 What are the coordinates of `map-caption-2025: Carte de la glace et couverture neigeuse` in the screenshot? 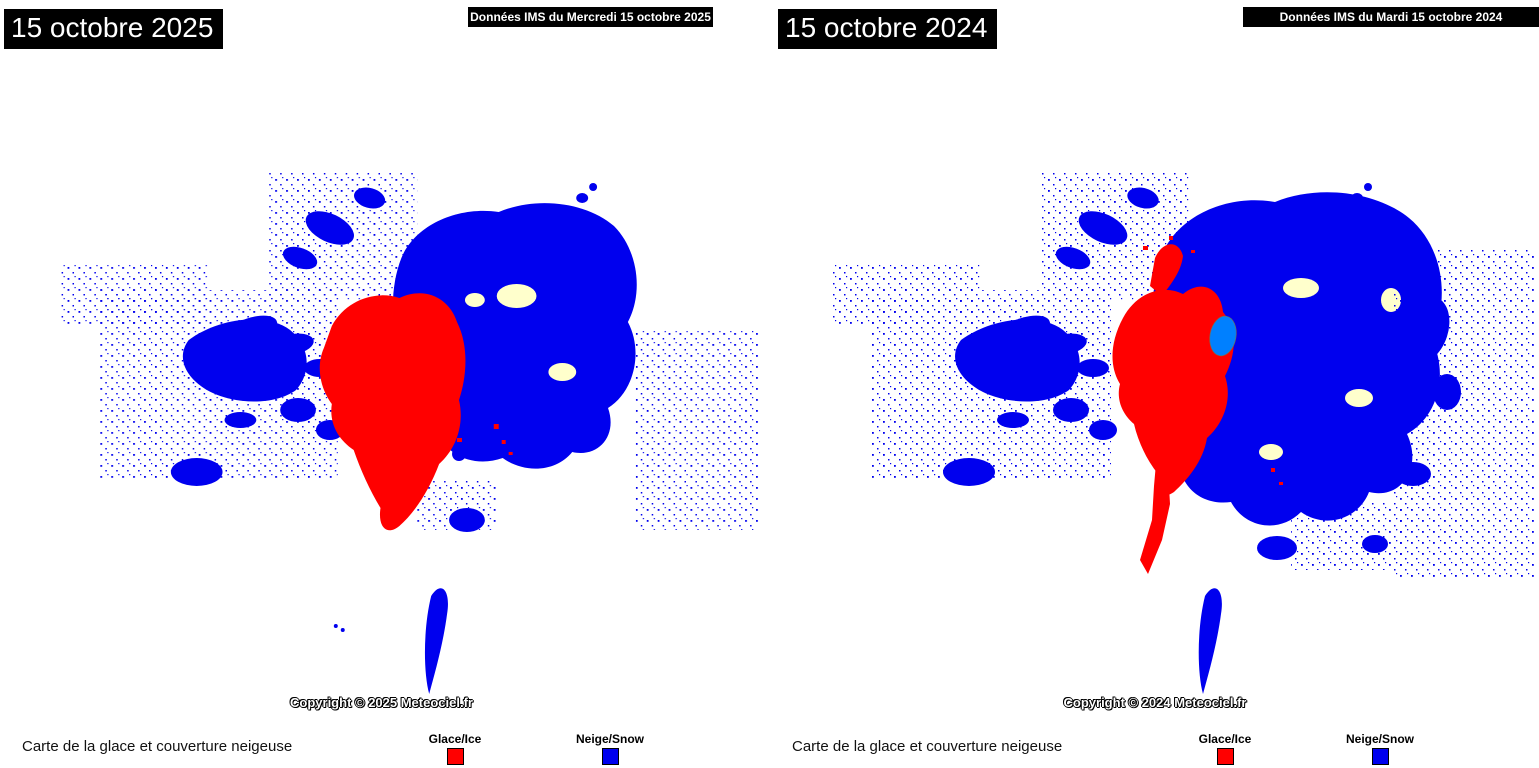 It's located at (157, 746).